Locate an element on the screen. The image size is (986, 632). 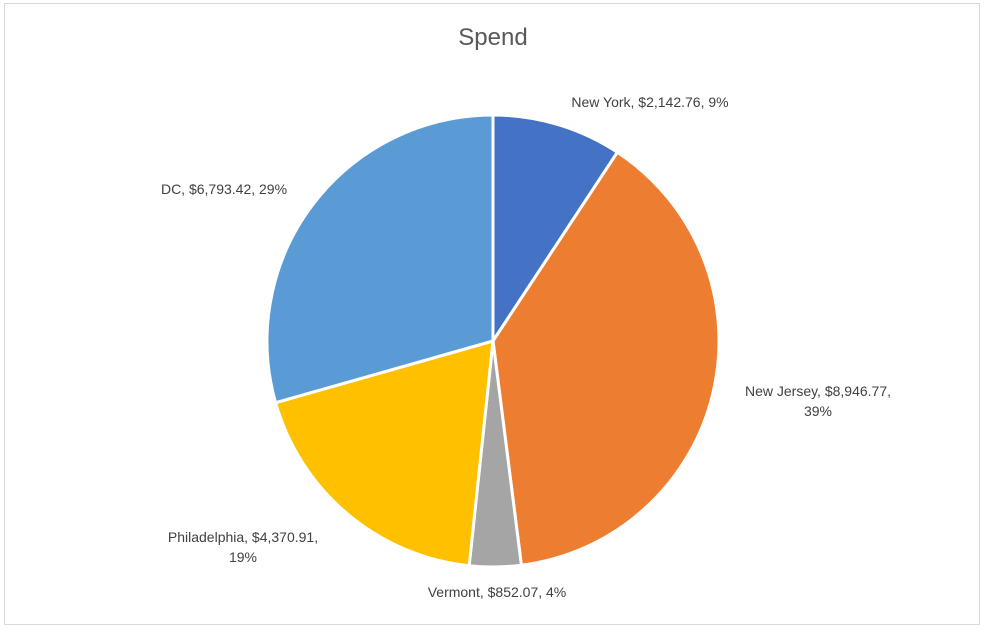
data-label-line: New Jersey, $8,946.77, is located at coordinates (818, 391).